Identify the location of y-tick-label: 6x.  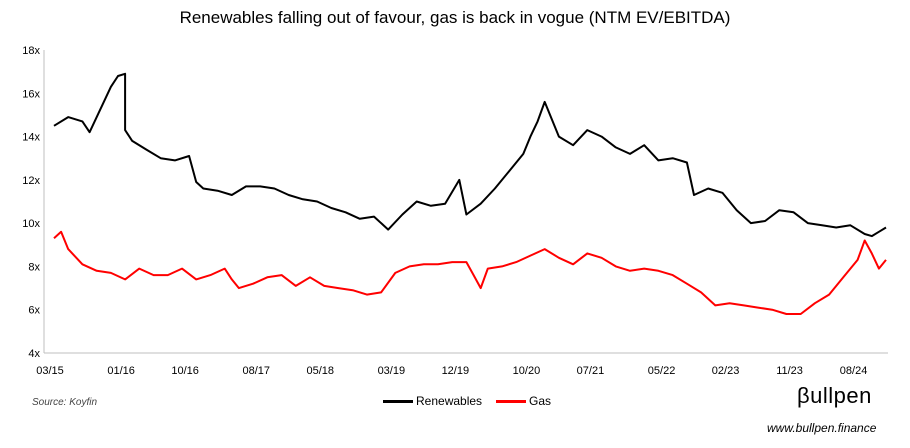
(34, 311).